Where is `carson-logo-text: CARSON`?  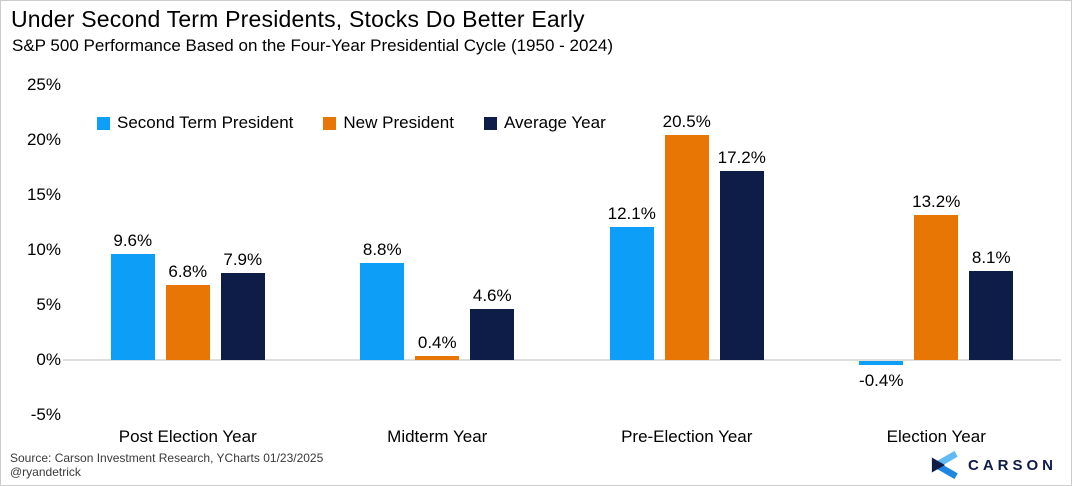
carson-logo-text: CARSON is located at coordinates (1012, 465).